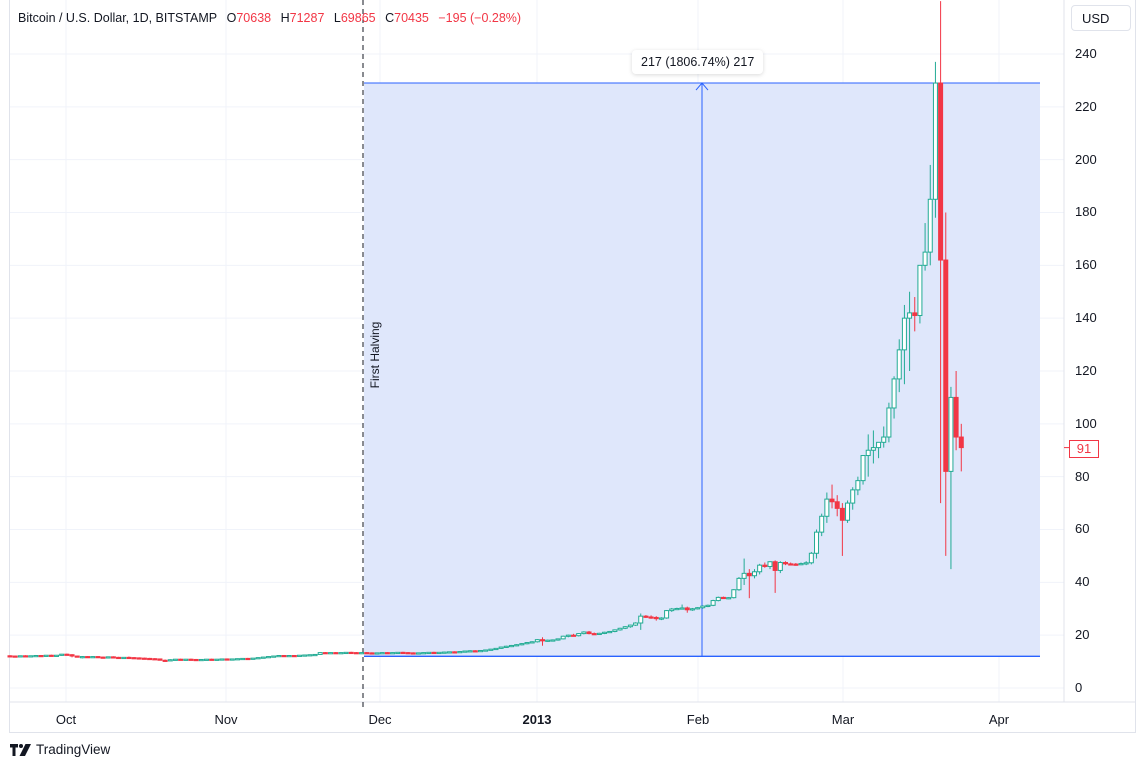 This screenshot has height=768, width=1146. Describe the element at coordinates (537, 719) in the screenshot. I see `time-axis-label: 2013` at that location.